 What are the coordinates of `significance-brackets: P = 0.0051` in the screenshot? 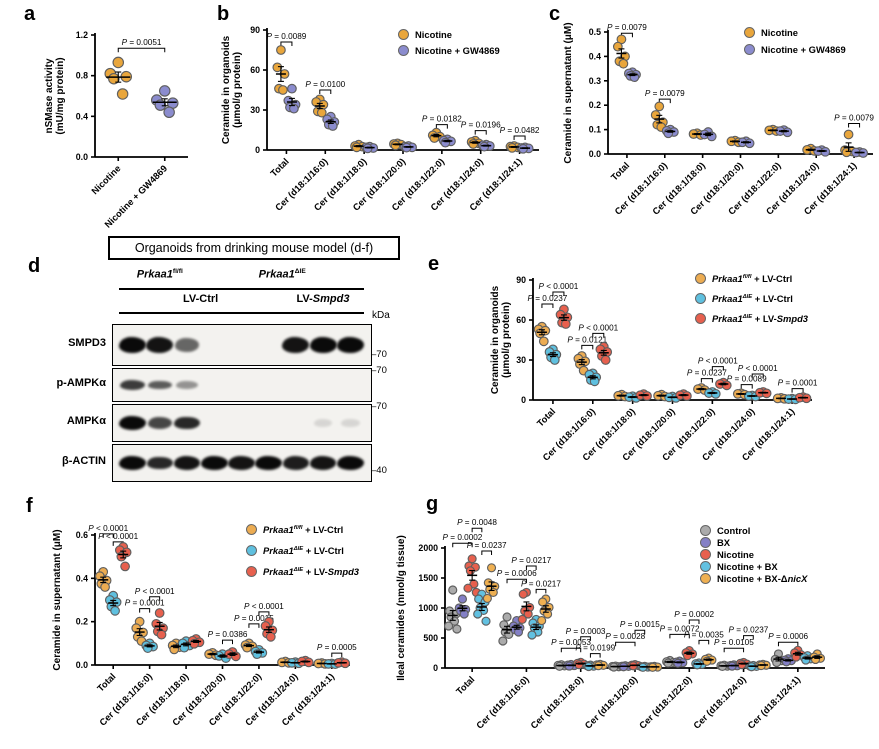 It's located at (141, 45).